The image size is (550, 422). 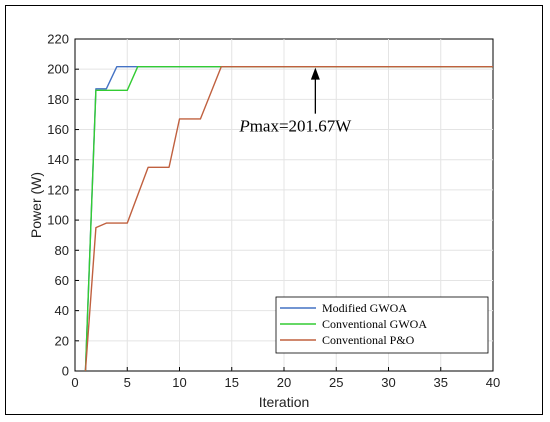 I want to click on y-tick-label: 100, so click(x=58, y=220).